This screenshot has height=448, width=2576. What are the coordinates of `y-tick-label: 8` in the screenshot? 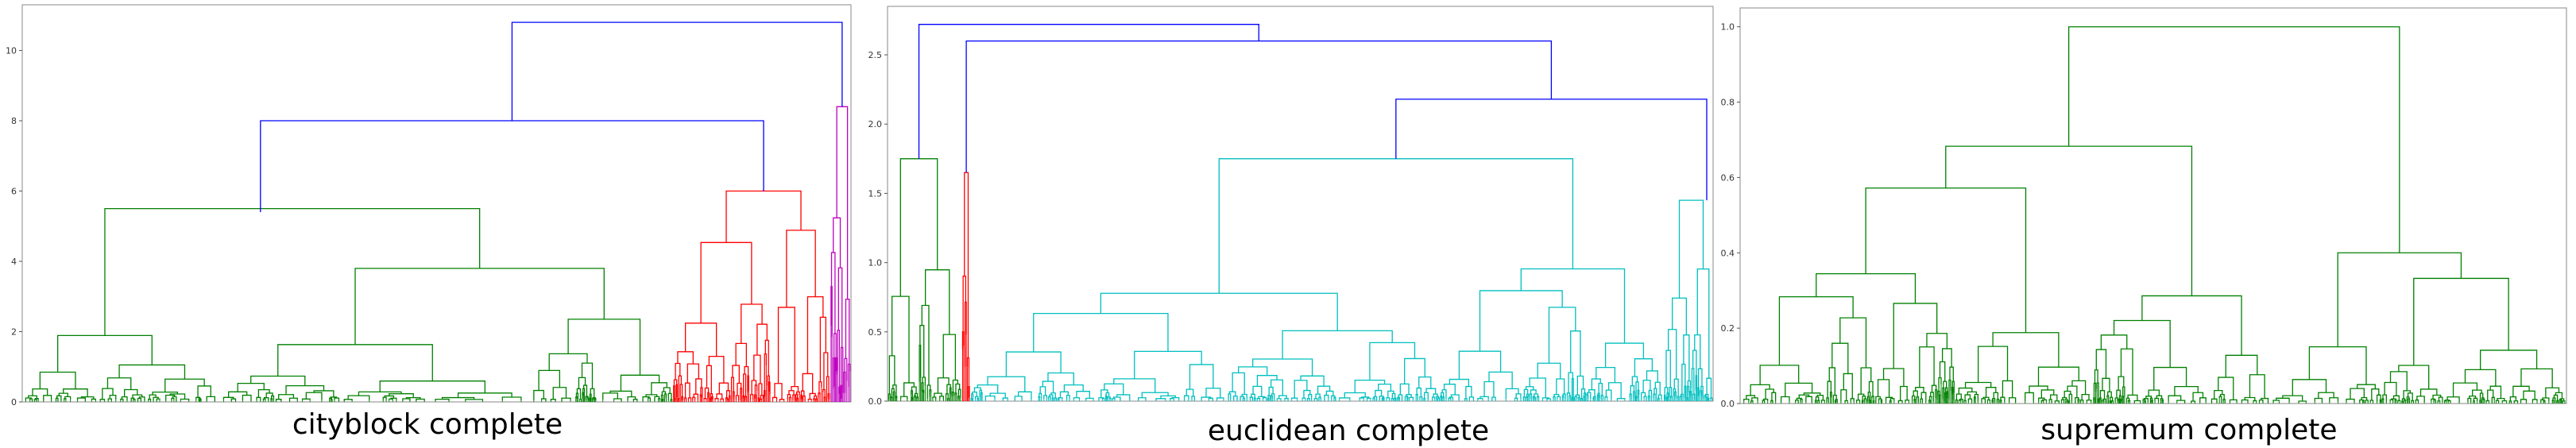 It's located at (14, 121).